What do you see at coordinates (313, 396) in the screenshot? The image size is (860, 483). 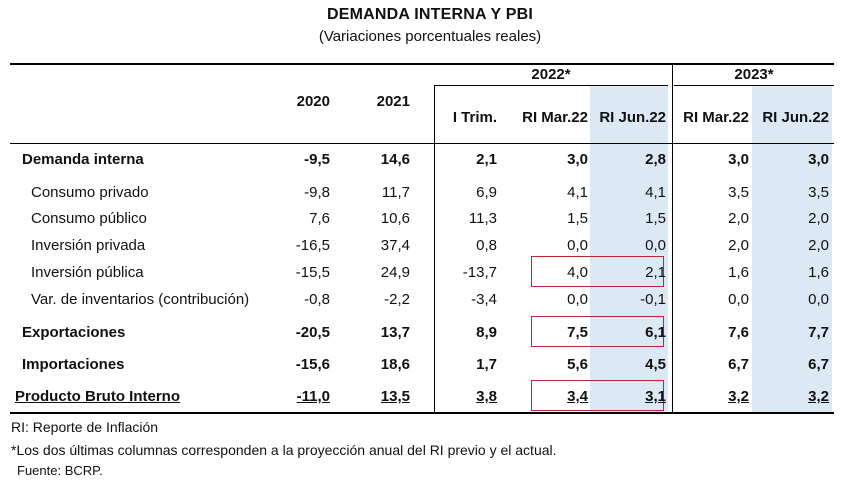 I see `table-cell: -11,0` at bounding box center [313, 396].